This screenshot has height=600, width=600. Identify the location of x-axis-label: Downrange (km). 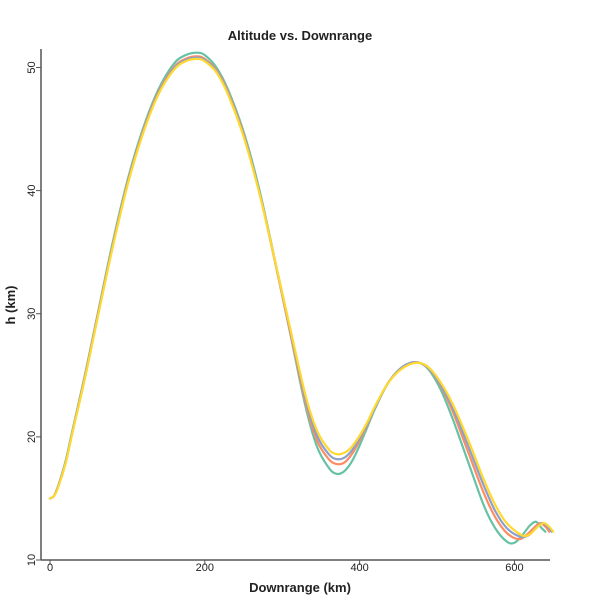
(300, 587).